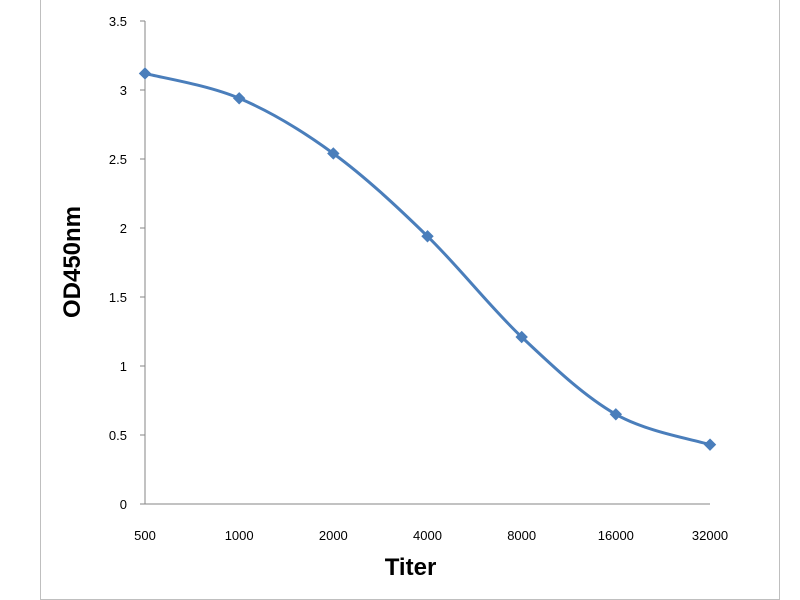  Describe the element at coordinates (123, 90) in the screenshot. I see `y-tick-label: 3` at that location.